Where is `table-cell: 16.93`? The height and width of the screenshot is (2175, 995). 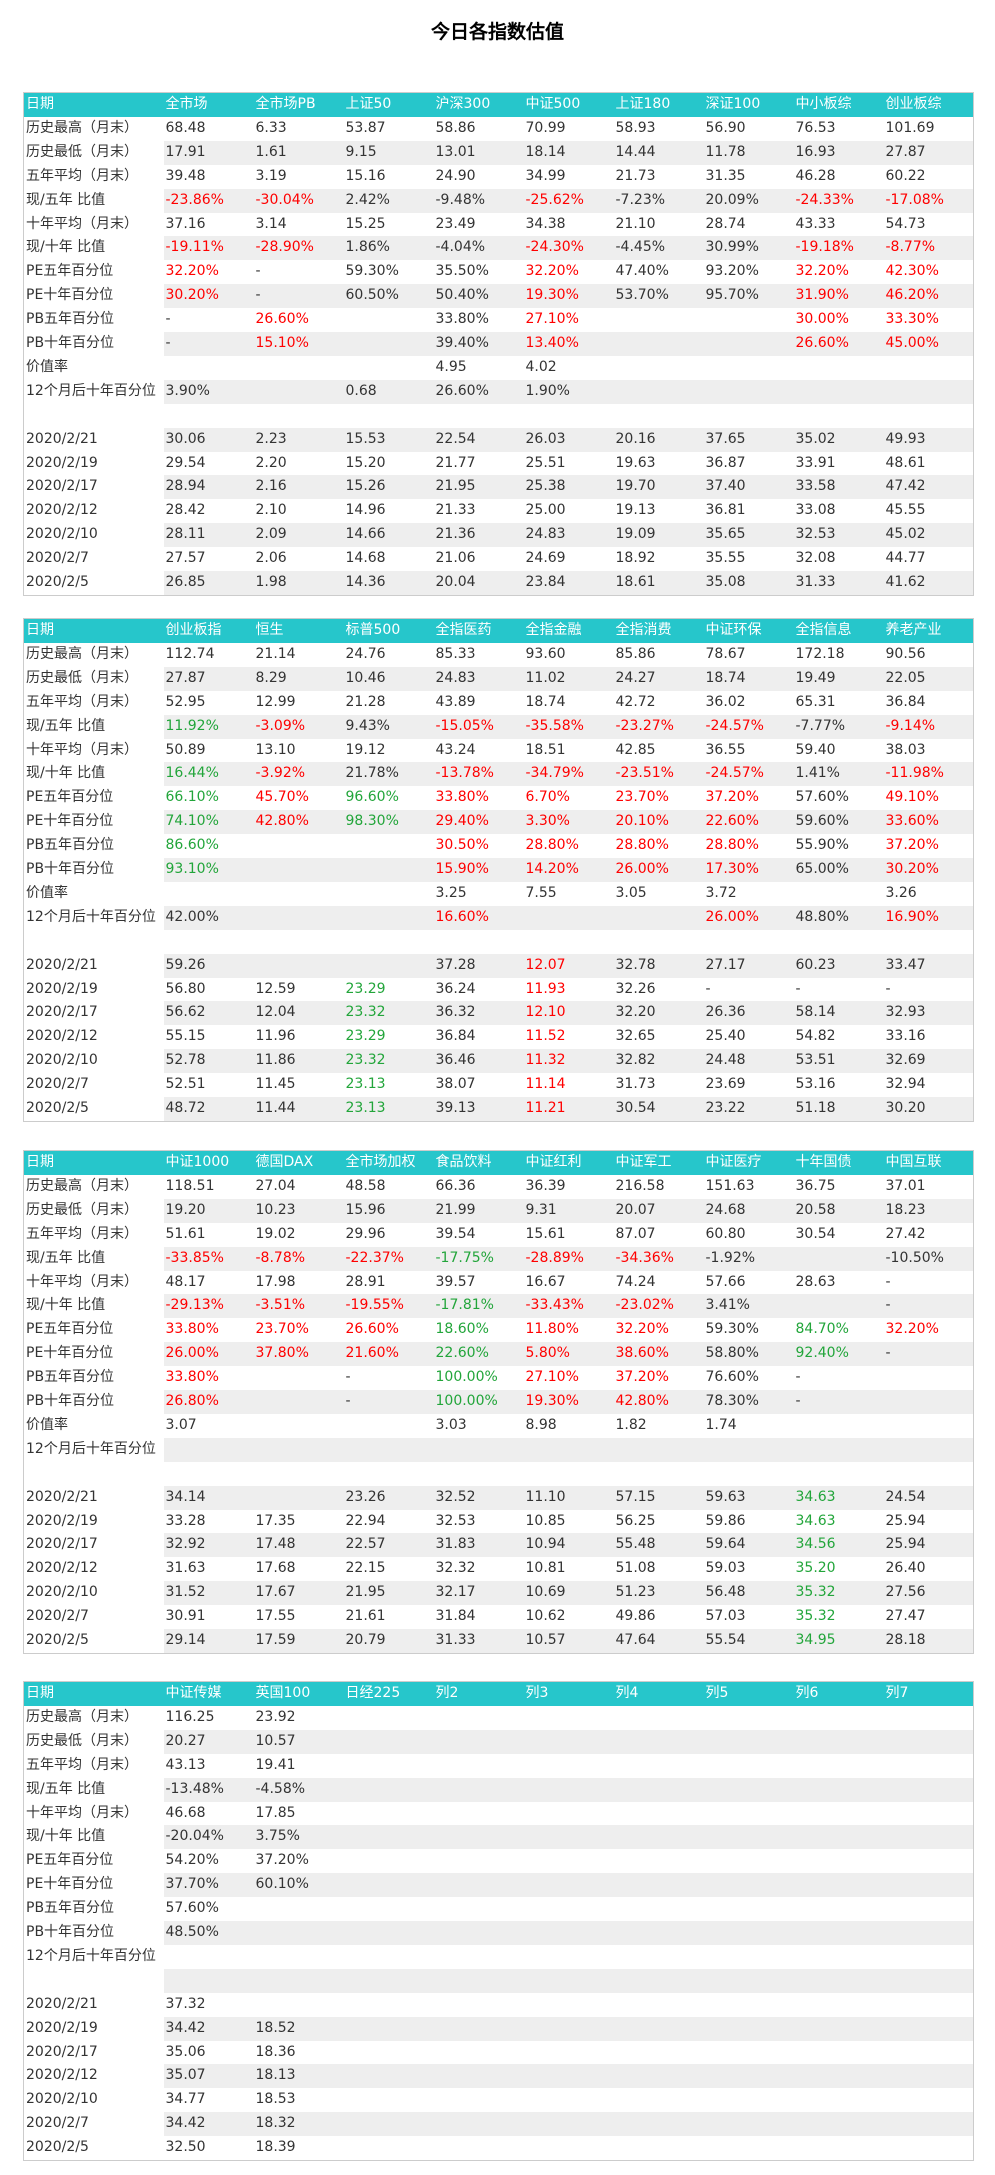 table-cell: 16.93 is located at coordinates (815, 151).